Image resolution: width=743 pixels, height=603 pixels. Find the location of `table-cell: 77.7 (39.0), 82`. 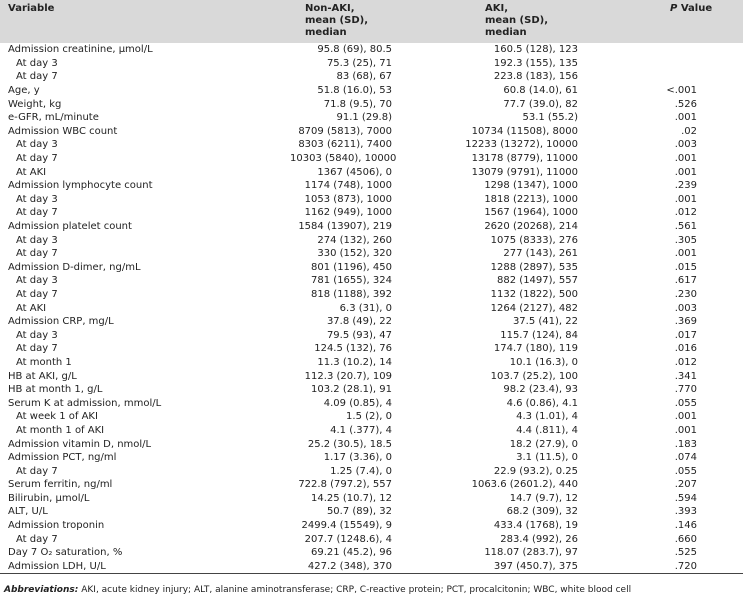

table-cell: 77.7 (39.0), 82 is located at coordinates (493, 104).